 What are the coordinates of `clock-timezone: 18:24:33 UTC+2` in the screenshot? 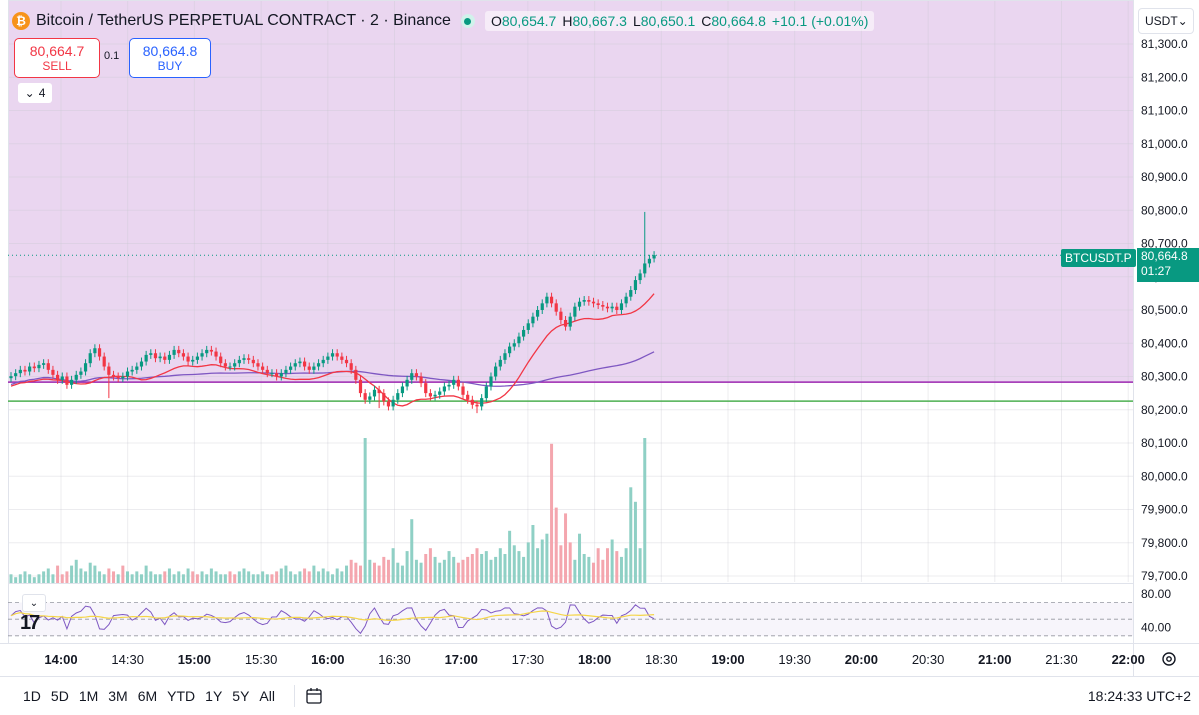 It's located at (1139, 695).